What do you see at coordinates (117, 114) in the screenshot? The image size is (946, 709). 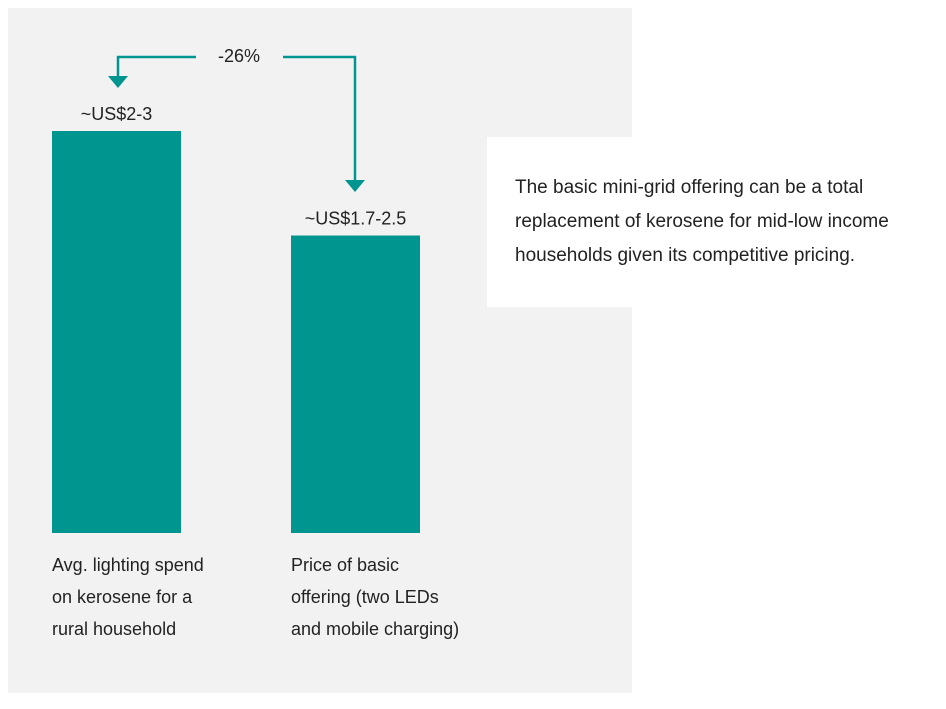 I see `value-label: ~US$2-3` at bounding box center [117, 114].